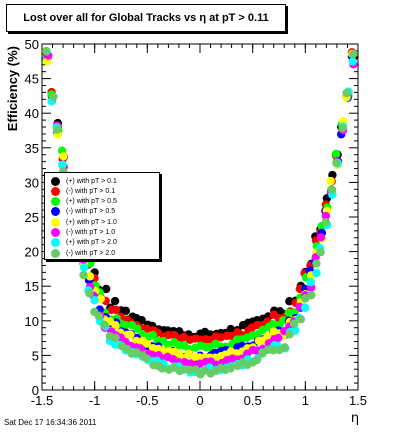 This screenshot has width=400, height=433. I want to click on legend-entry: (-) with pT > 0.1, so click(102, 191).